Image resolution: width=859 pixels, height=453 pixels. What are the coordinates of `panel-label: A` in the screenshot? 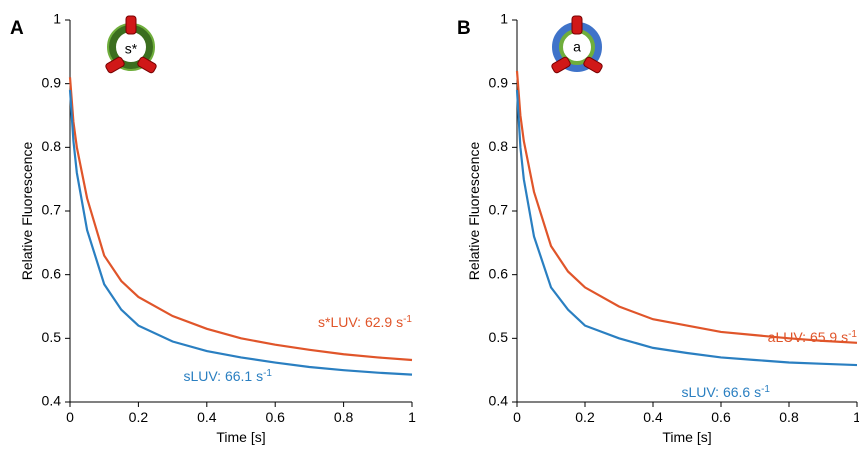 It's located at (17, 28).